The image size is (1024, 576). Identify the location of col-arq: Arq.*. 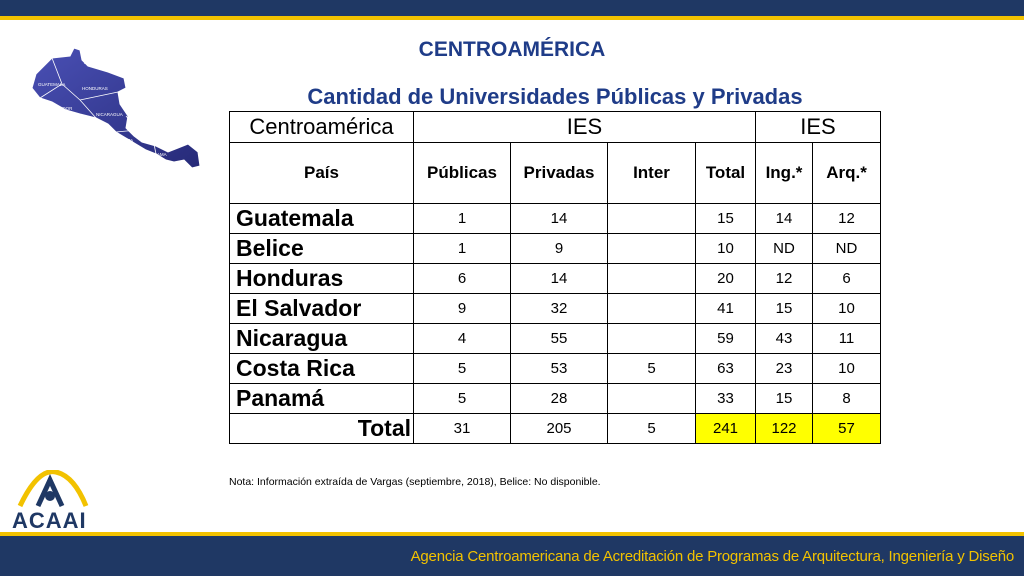
(846, 173).